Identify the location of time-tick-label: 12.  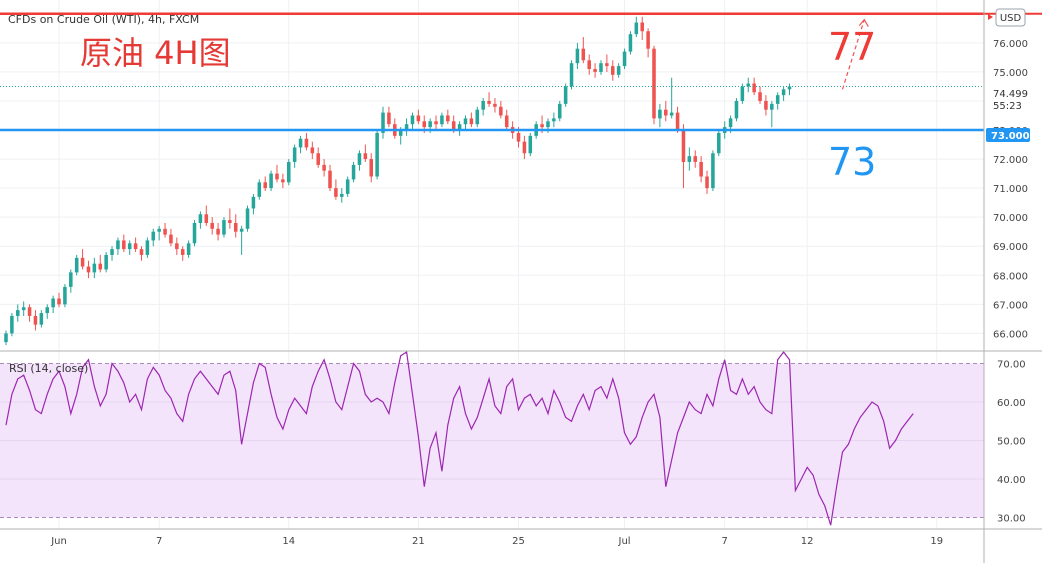
(807, 541).